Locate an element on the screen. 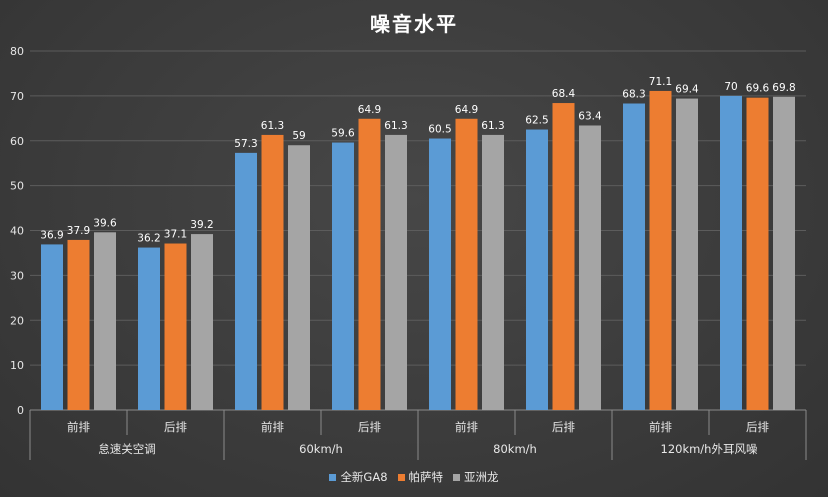 This screenshot has height=497, width=828. y-tick-label: 70 is located at coordinates (17, 96).